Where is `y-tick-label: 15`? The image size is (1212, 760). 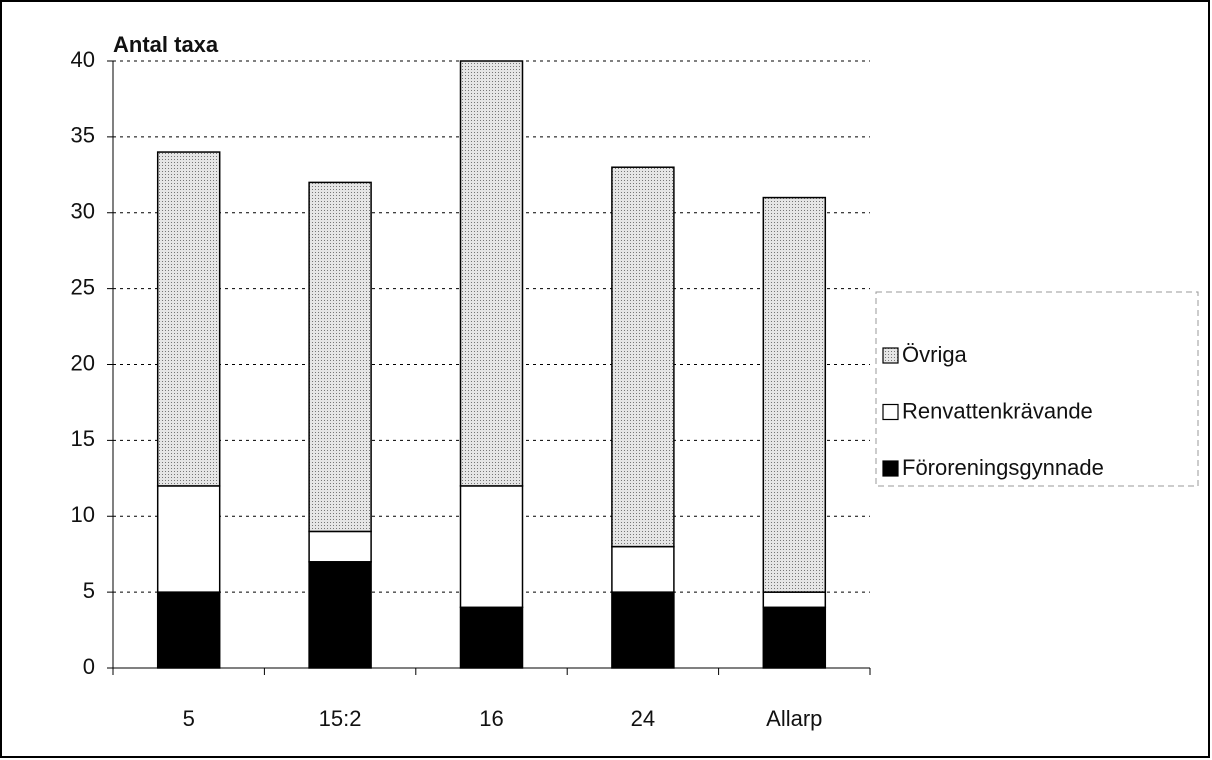
y-tick-label: 15 is located at coordinates (83, 438).